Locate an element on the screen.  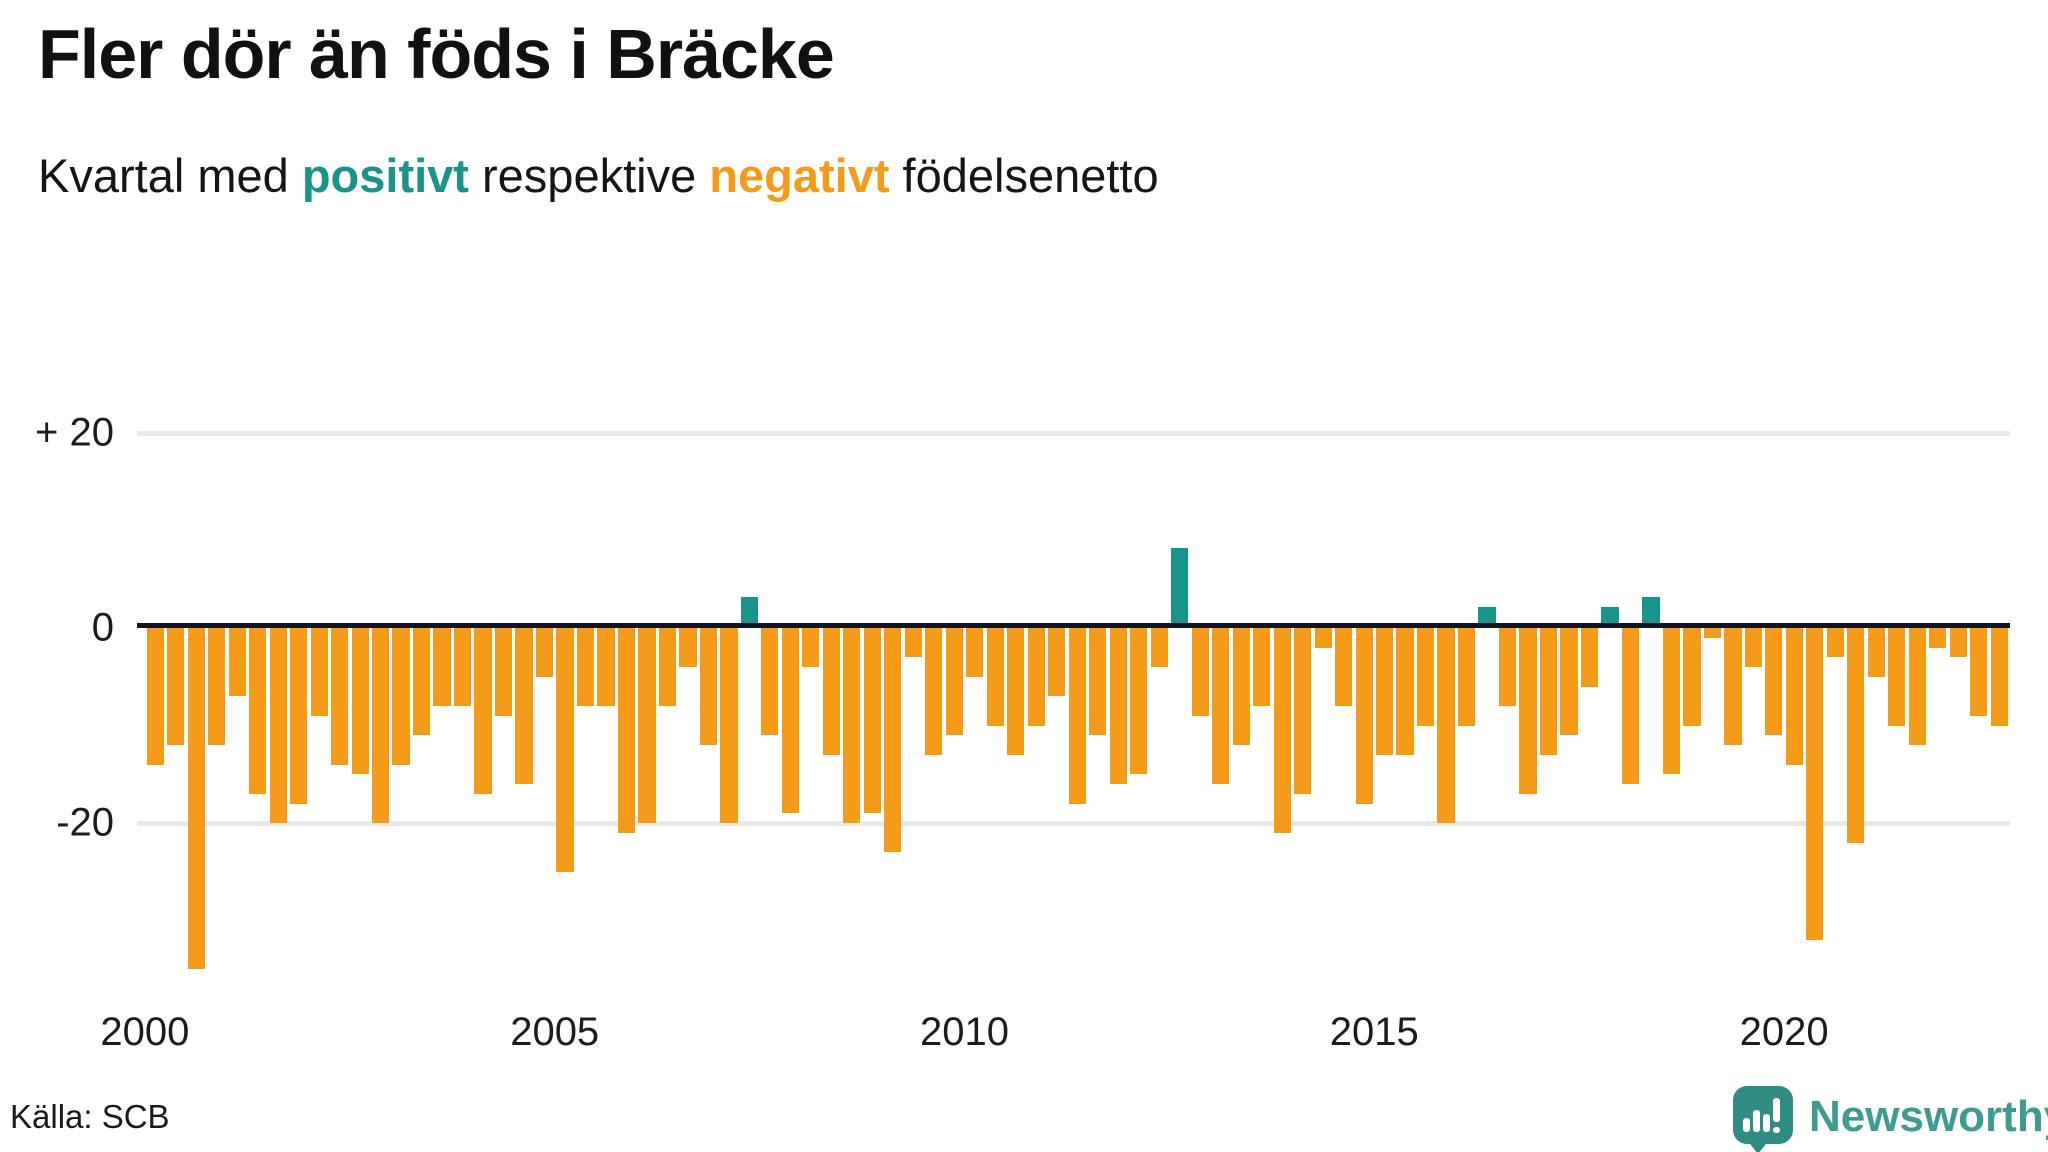
bar-2022-Q3 is located at coordinates (1999, 676).